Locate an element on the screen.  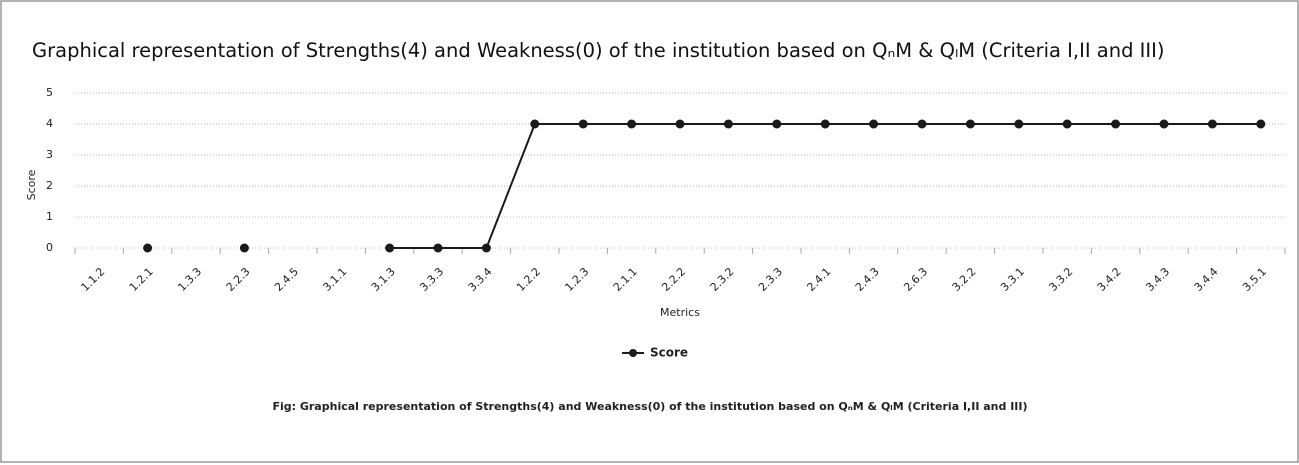
x-tick-label: 2.6.3 is located at coordinates (915, 279).